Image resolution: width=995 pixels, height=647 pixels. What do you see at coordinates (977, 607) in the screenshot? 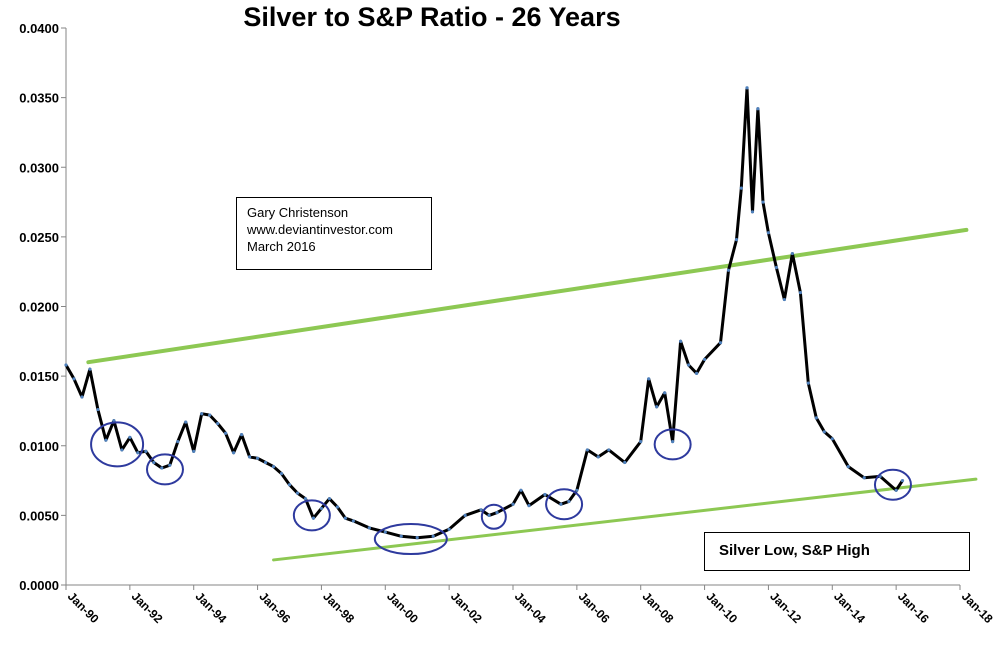
I see `x-tick-label: Jan-18` at bounding box center [977, 607].